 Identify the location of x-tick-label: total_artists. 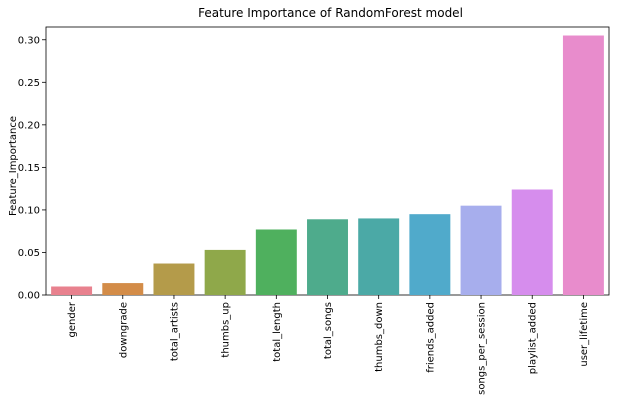
(174, 331).